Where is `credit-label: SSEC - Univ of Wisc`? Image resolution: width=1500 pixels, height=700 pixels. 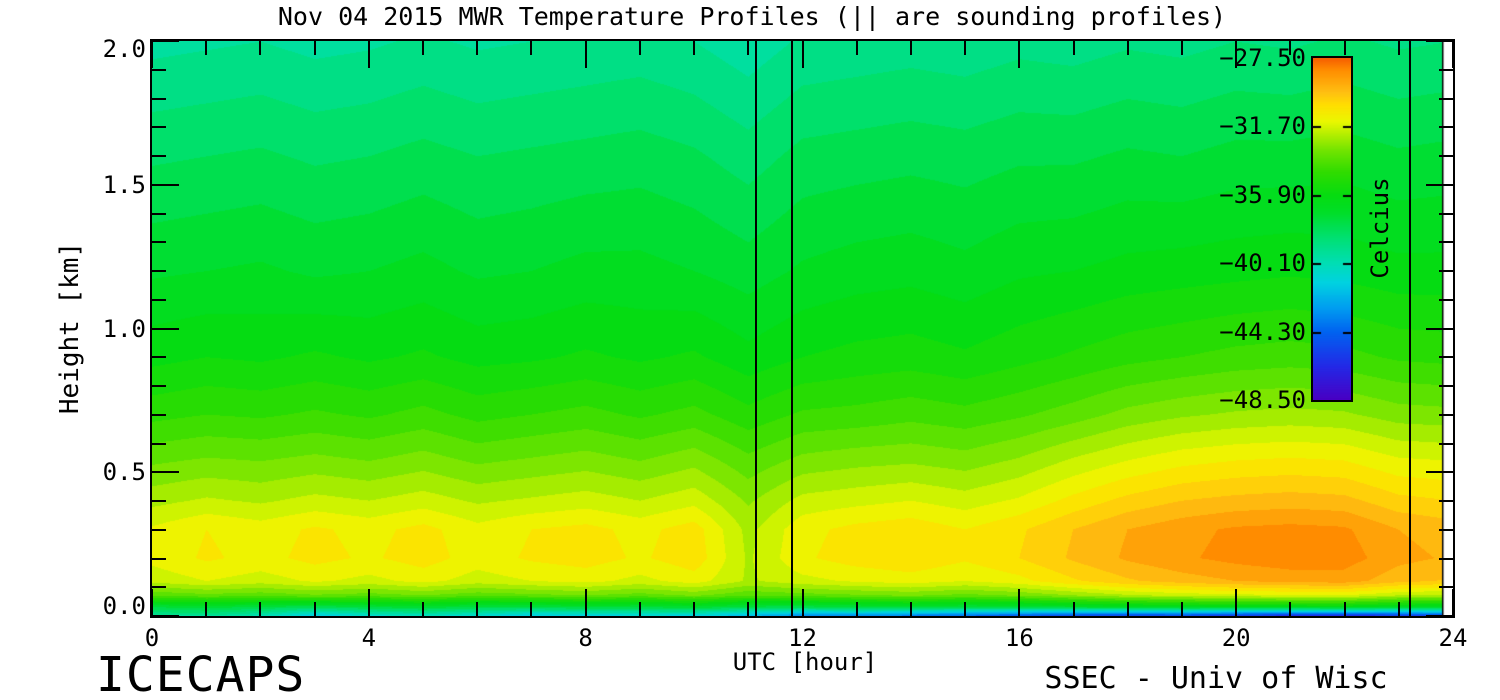
credit-label: SSEC - Univ of Wisc is located at coordinates (1216, 678).